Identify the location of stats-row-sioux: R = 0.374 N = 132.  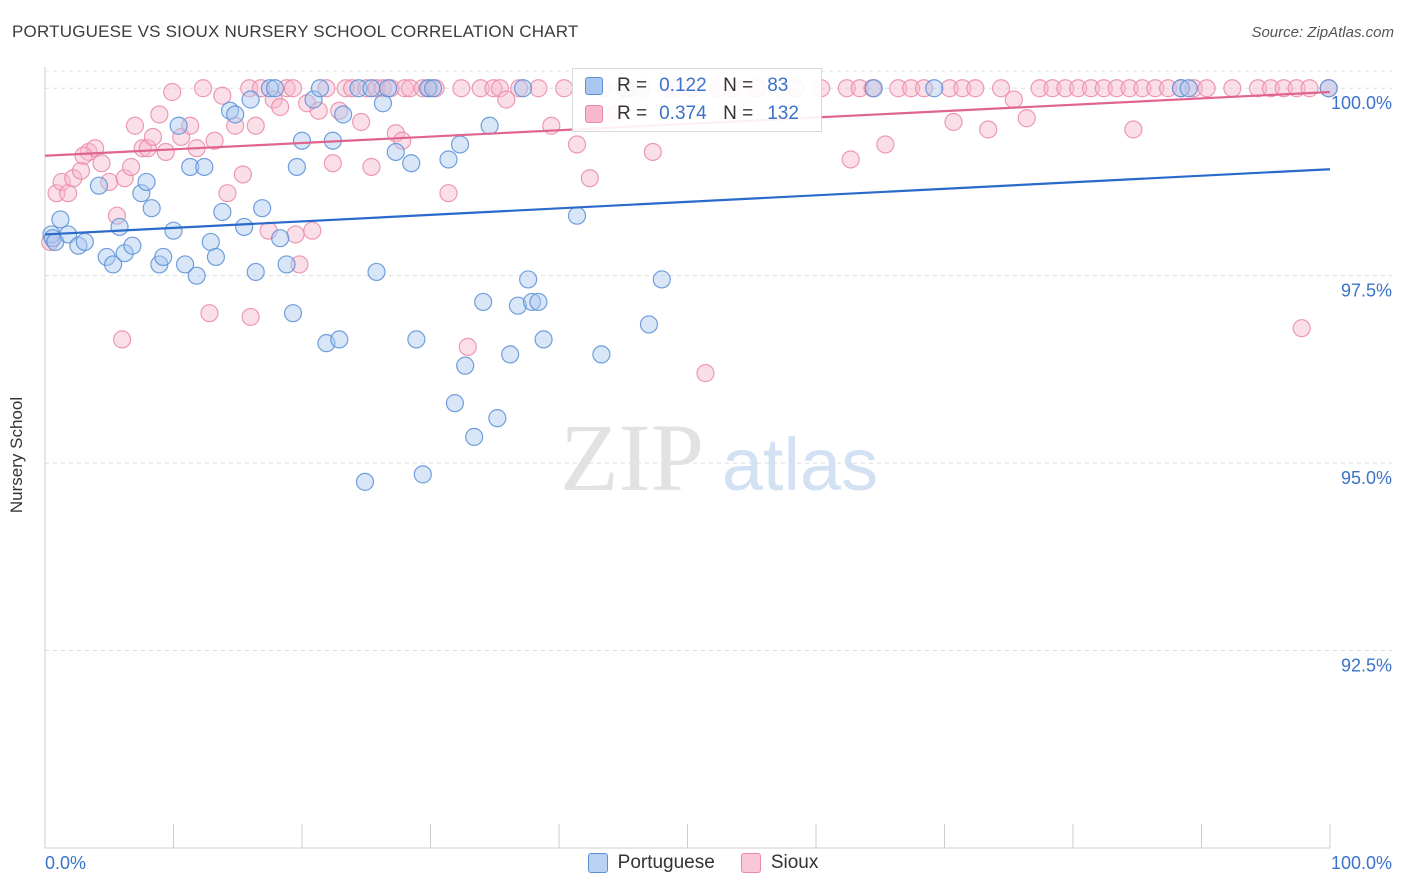
(692, 114).